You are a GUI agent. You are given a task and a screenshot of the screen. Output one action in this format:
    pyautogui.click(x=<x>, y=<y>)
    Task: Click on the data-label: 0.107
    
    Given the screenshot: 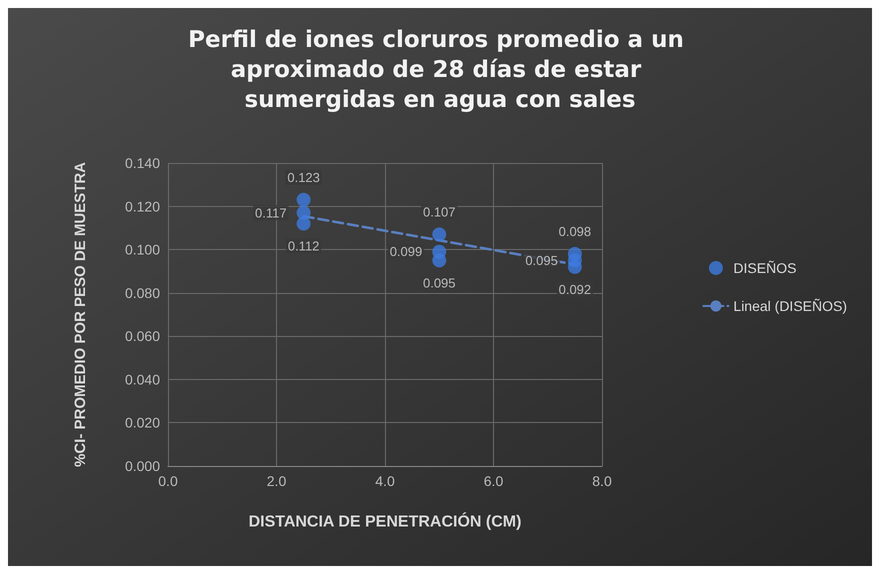 What is the action you would take?
    pyautogui.click(x=439, y=212)
    